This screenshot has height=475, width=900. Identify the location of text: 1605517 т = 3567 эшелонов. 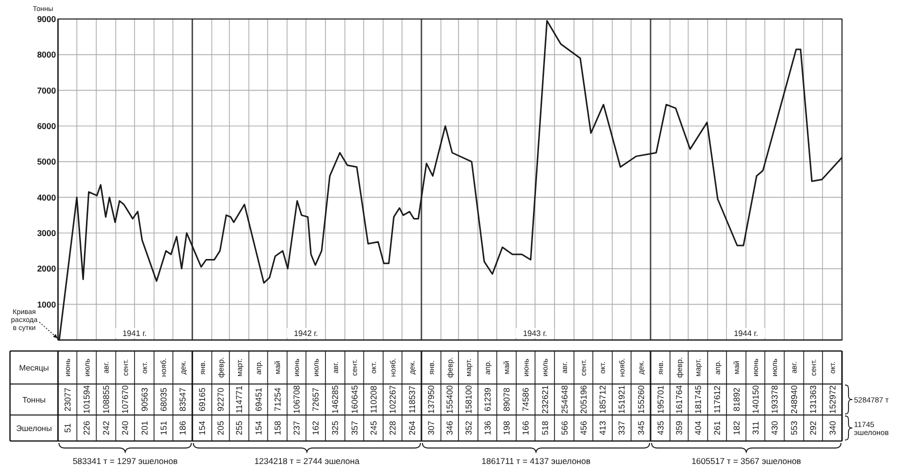
(746, 461).